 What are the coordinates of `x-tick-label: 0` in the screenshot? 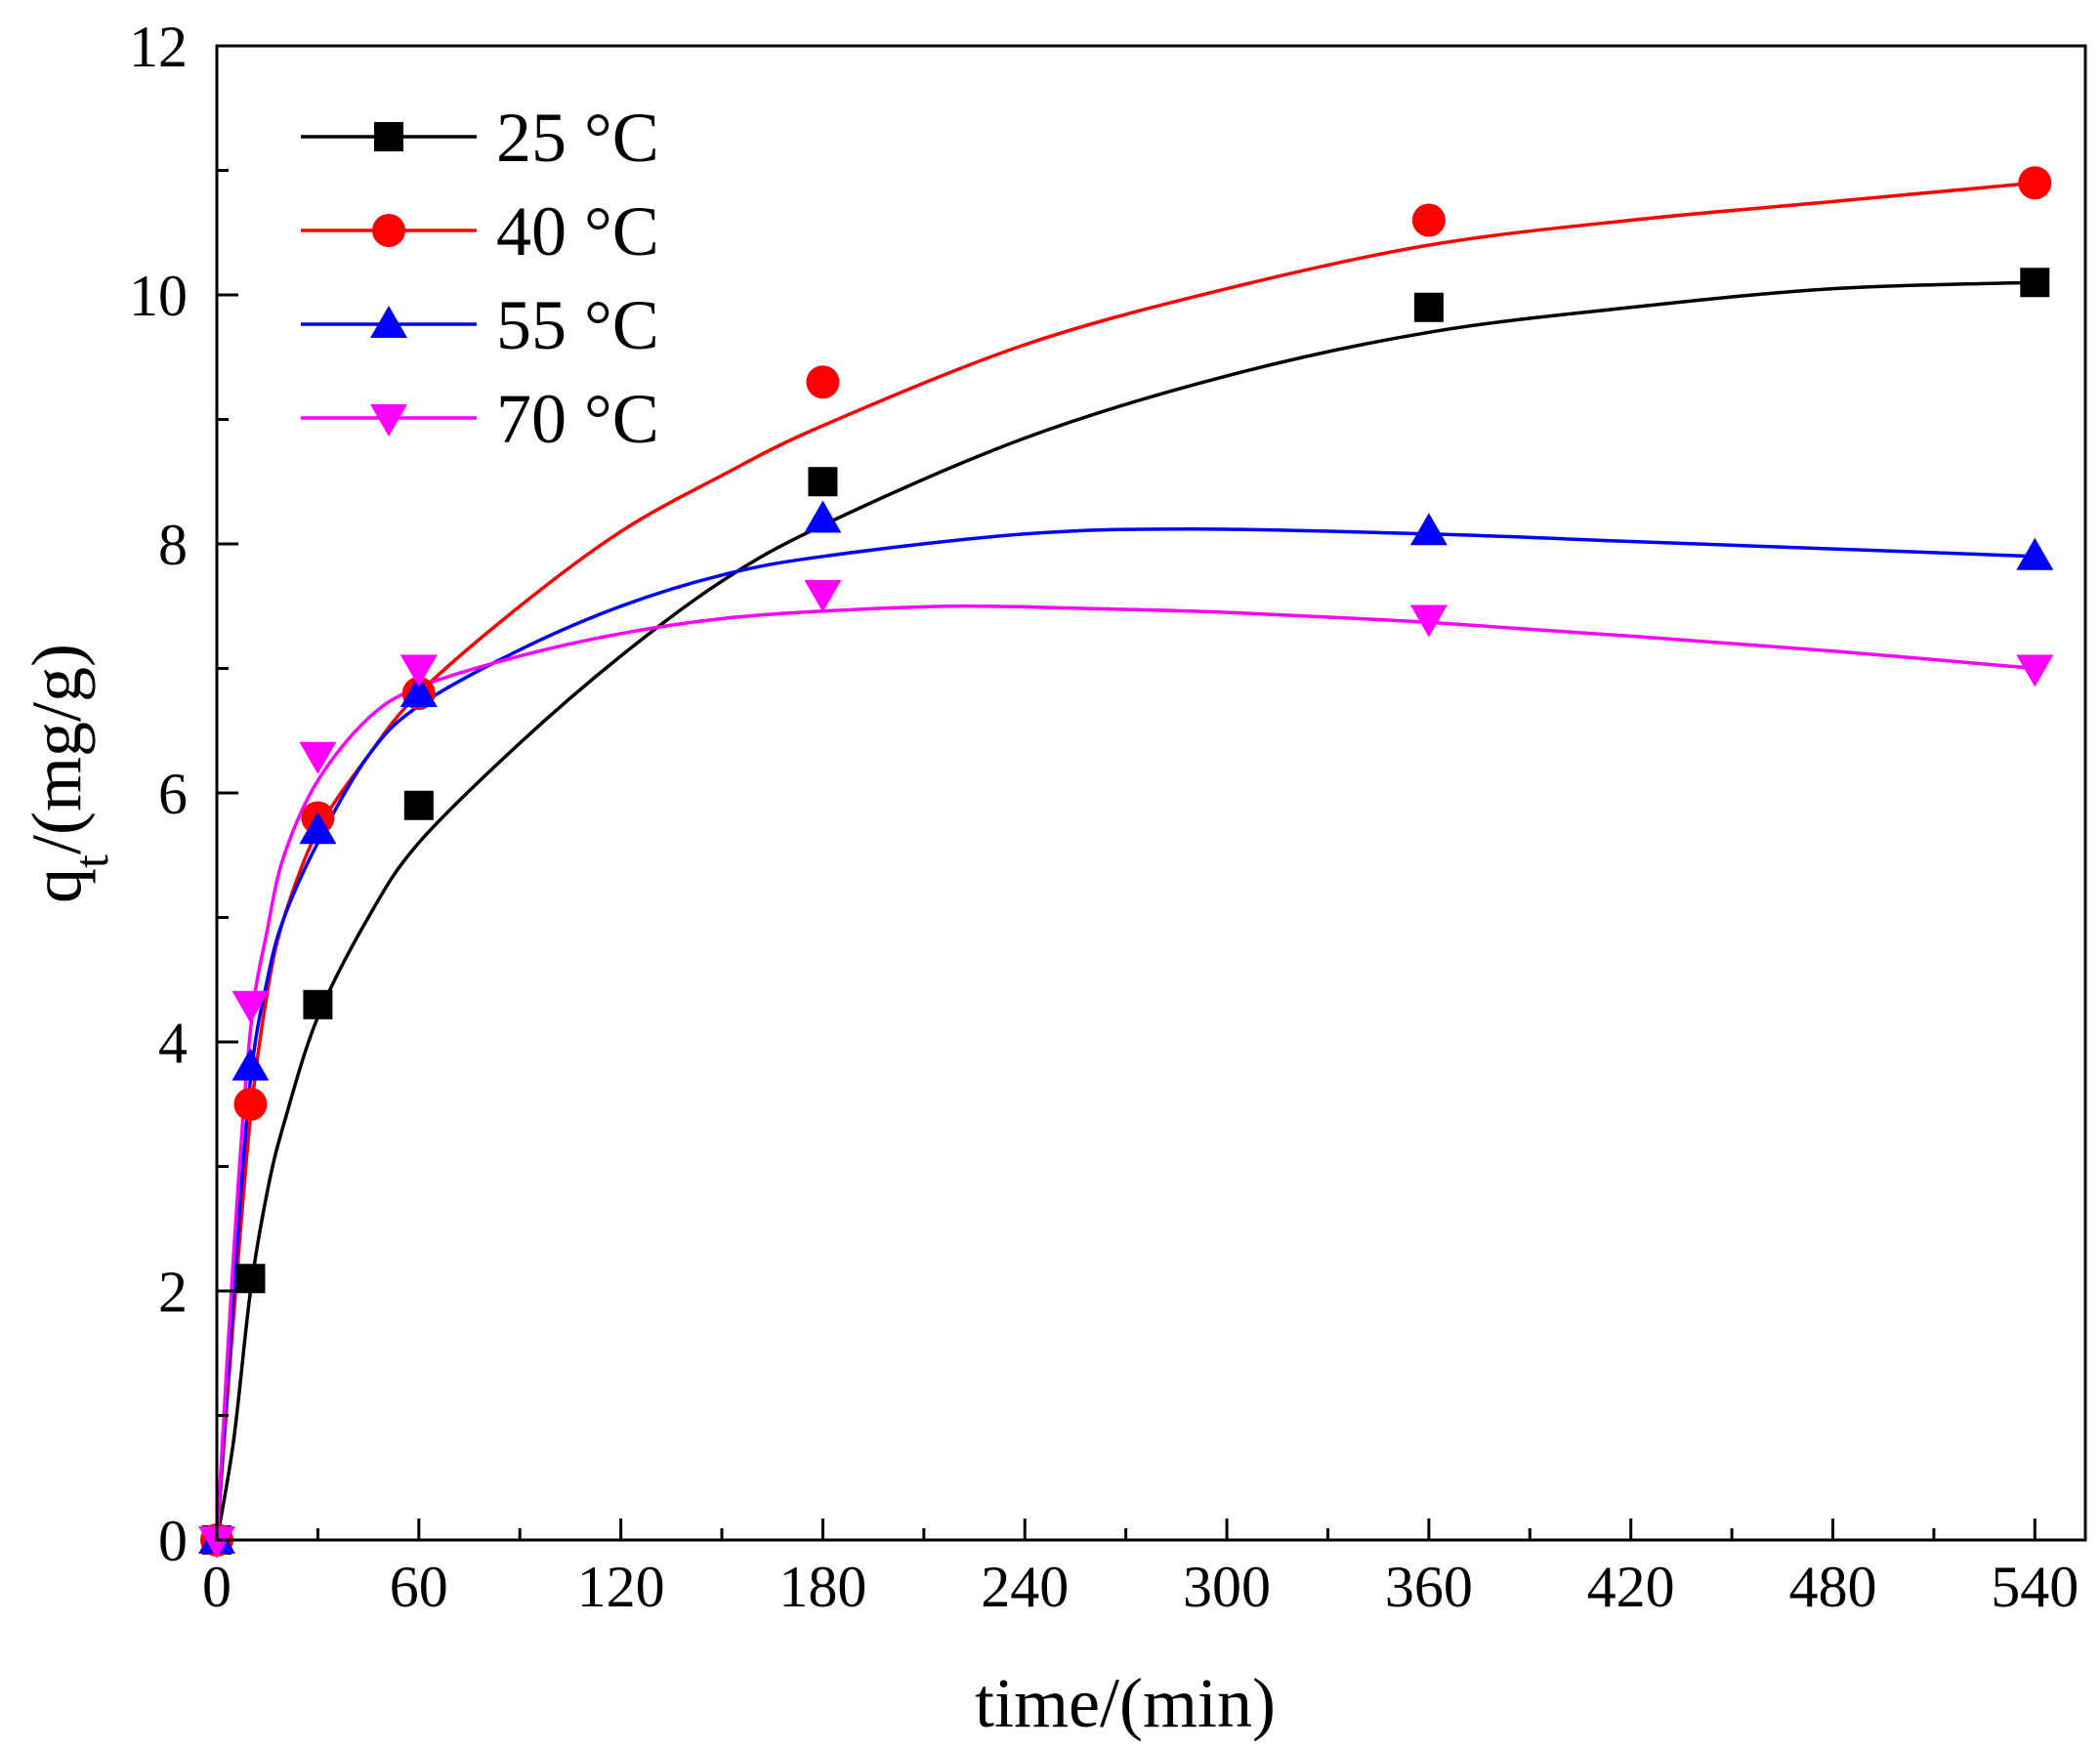 It's located at (216, 1587).